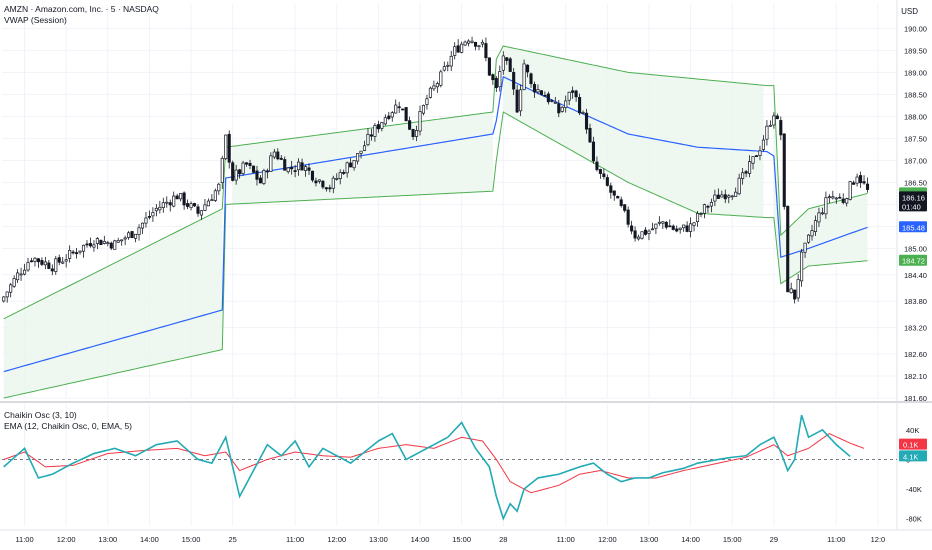  What do you see at coordinates (913, 227) in the screenshot?
I see `vwap-badge: 185.48` at bounding box center [913, 227].